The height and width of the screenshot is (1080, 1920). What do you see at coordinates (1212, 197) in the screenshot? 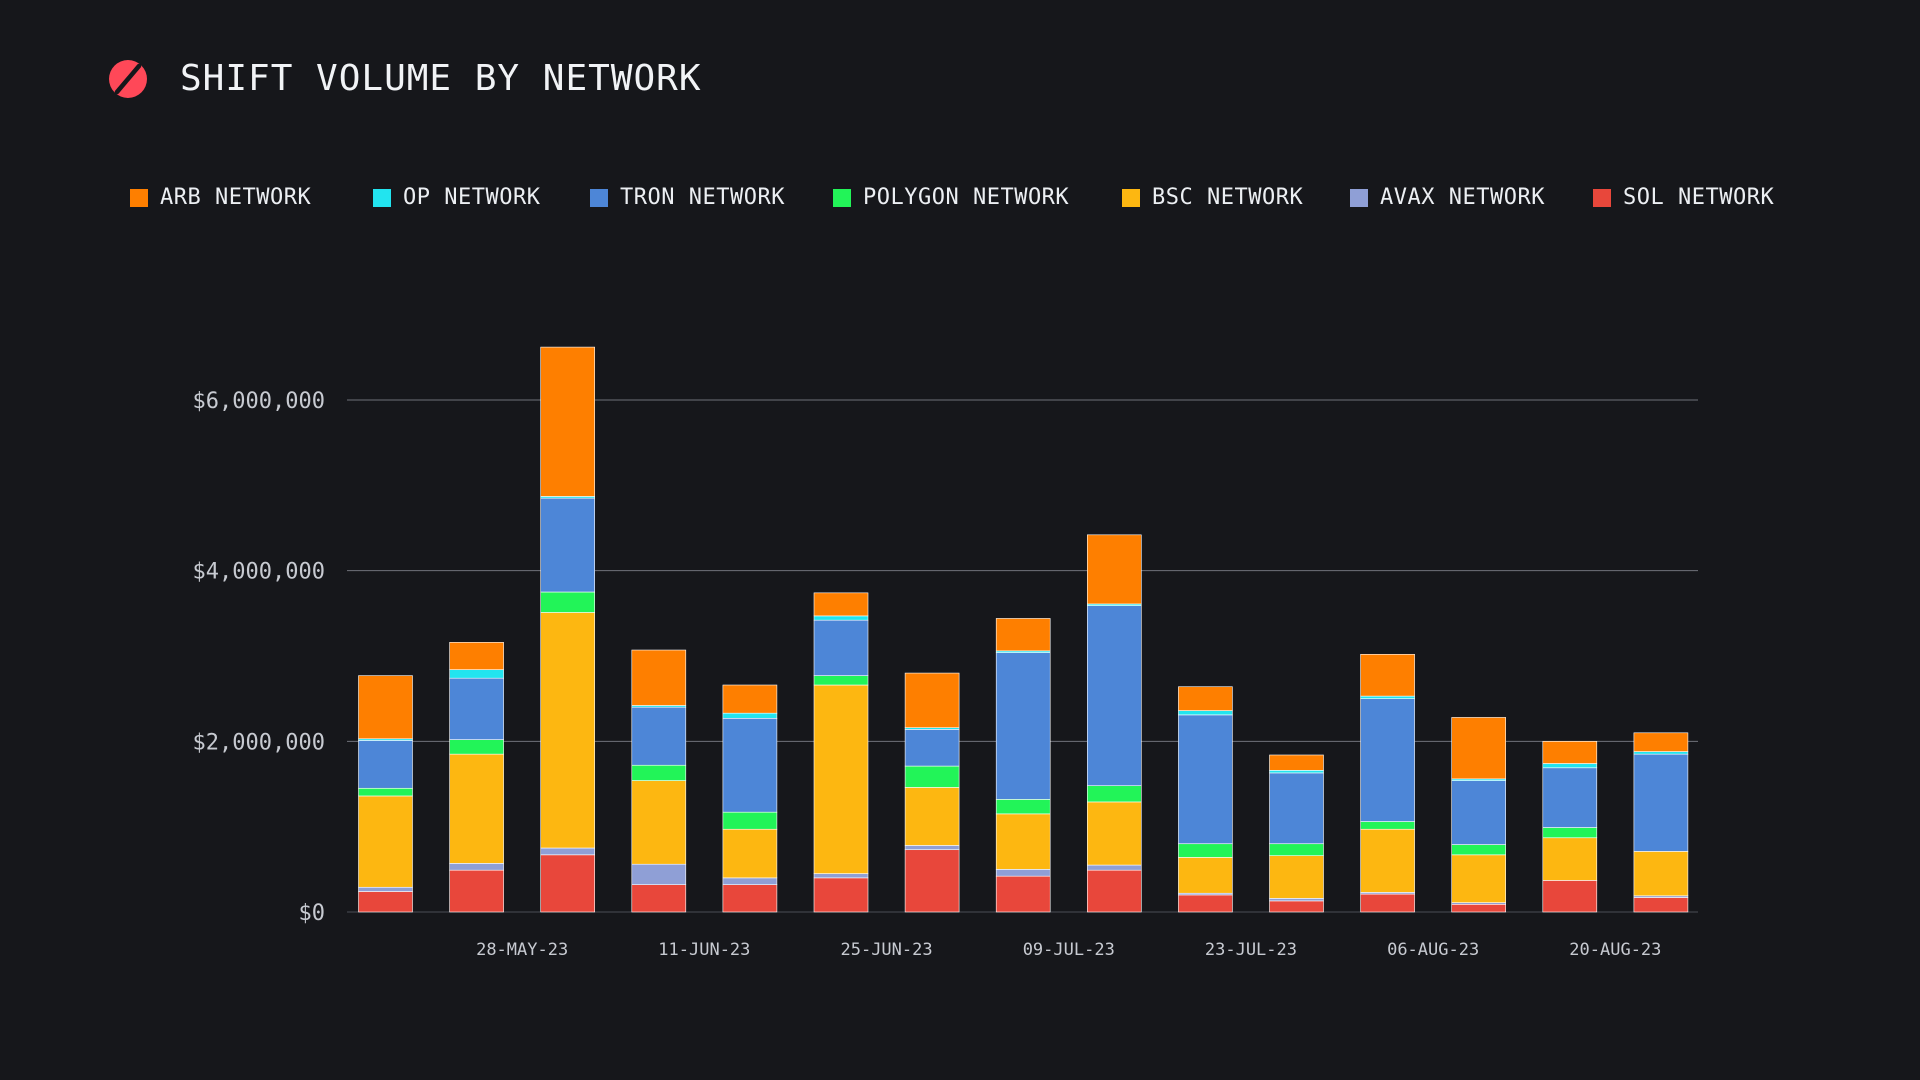
I see `legend-item-bsc: BSC NETWORK` at bounding box center [1212, 197].